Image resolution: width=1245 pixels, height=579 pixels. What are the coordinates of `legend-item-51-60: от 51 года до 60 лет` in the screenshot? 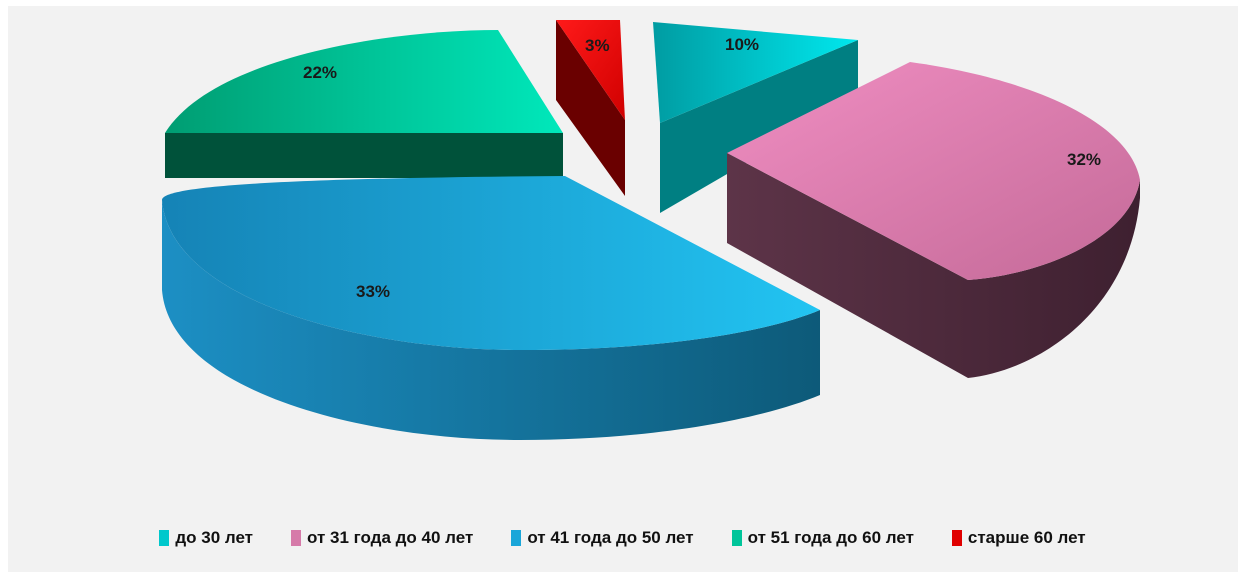 It's located at (822, 538).